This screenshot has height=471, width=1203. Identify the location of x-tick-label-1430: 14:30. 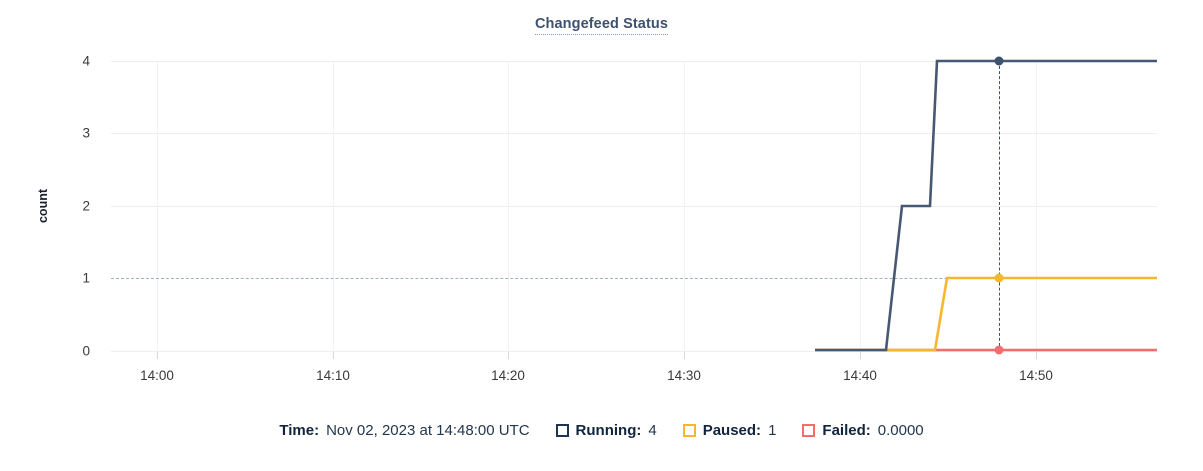
(684, 375).